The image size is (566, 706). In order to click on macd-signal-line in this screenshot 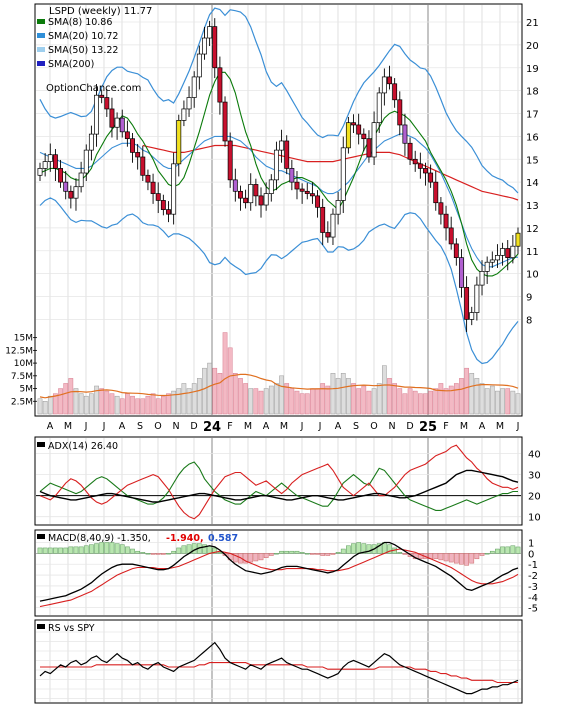, I will do `click(279, 578)`.